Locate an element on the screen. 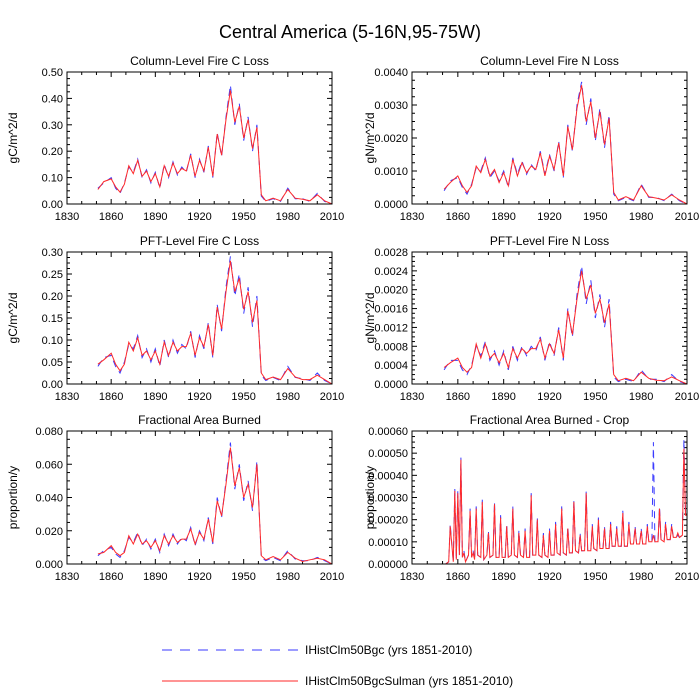 The height and width of the screenshot is (700, 700). y-tick-label: 0.25 is located at coordinates (52, 275).